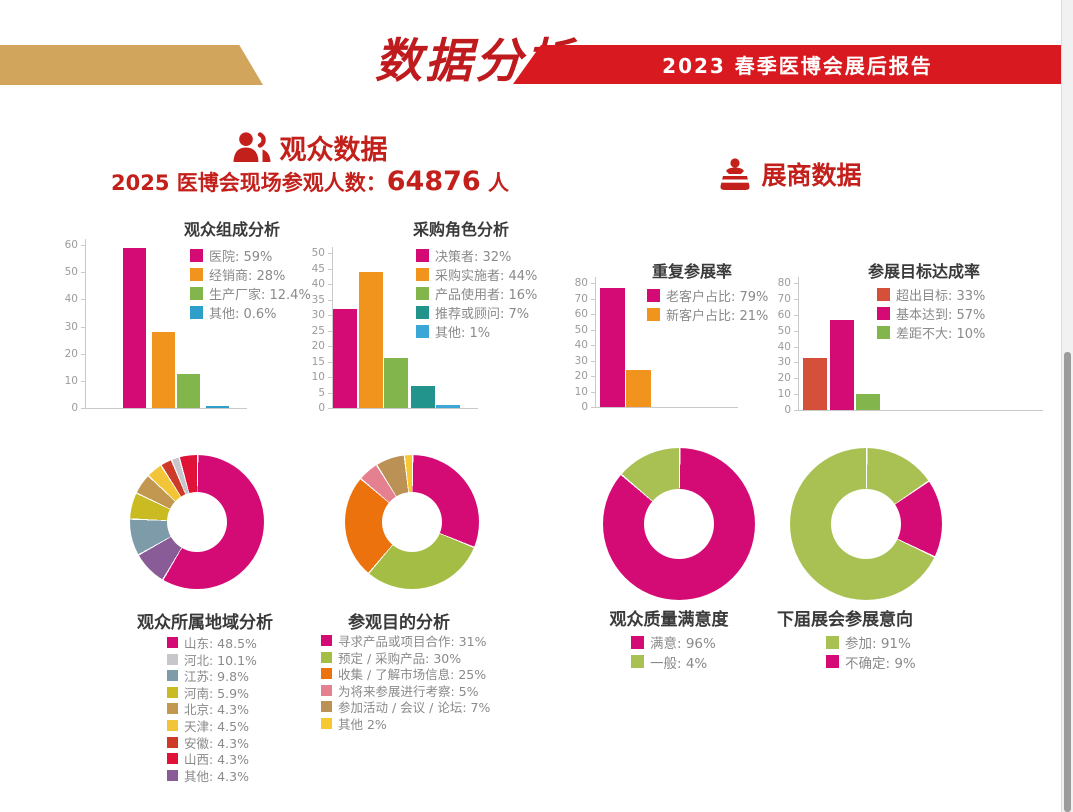  What do you see at coordinates (403, 640) in the screenshot?
I see `legend-item: 寻求产品或项目合作: 31%` at bounding box center [403, 640].